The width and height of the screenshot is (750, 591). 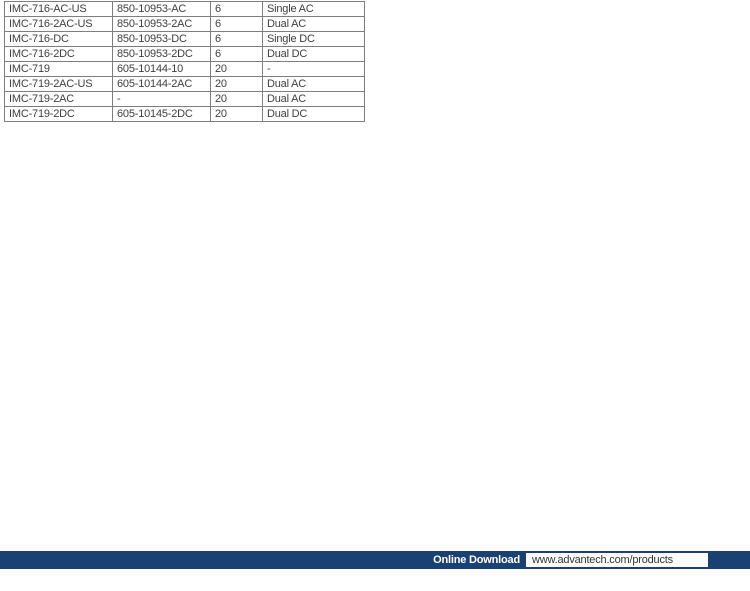 I want to click on table-cell-model: IMC-719-2AC-US, so click(x=58, y=84).